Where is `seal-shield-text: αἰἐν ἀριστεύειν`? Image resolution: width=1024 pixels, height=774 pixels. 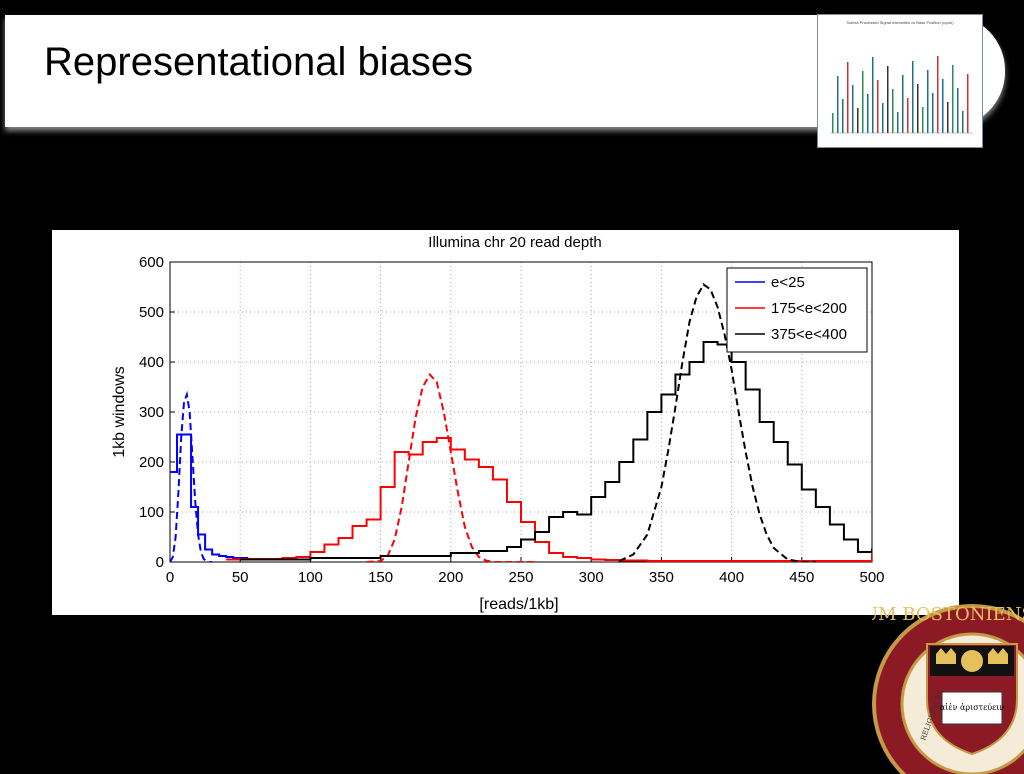 seal-shield-text: αἰἐν ἀριστεύειν is located at coordinates (972, 707).